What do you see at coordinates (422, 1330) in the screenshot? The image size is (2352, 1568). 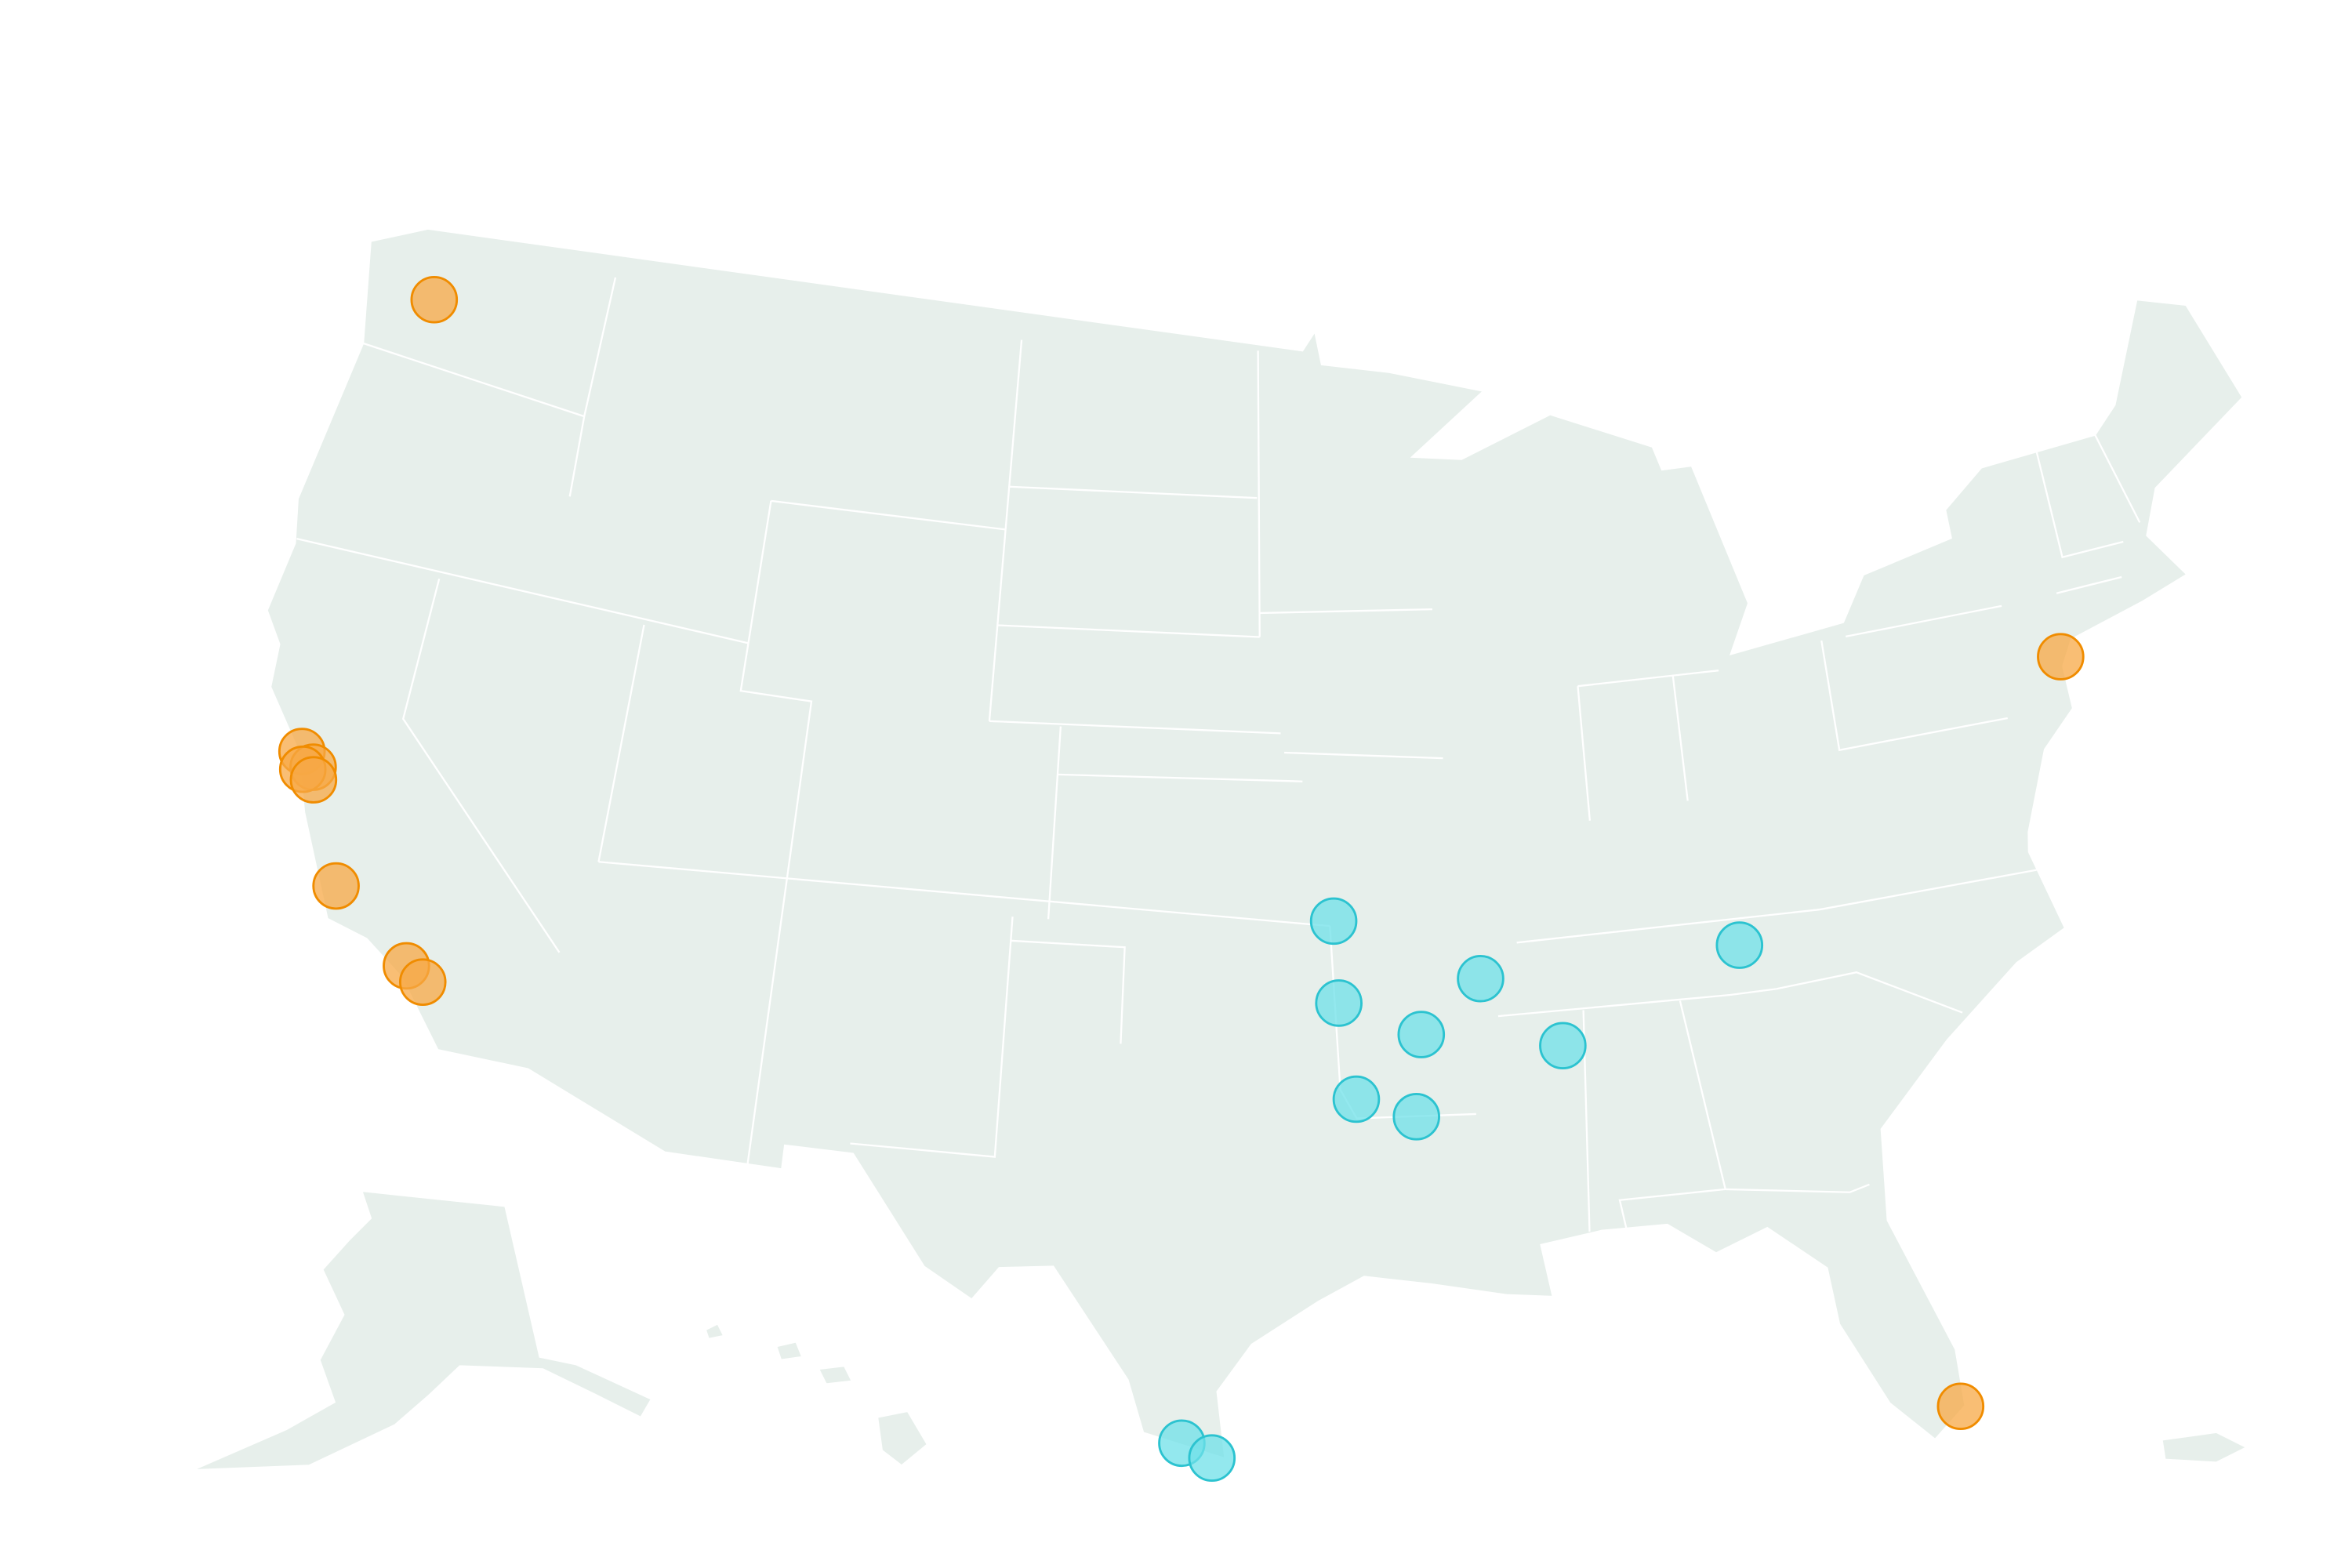 I see `alaska` at bounding box center [422, 1330].